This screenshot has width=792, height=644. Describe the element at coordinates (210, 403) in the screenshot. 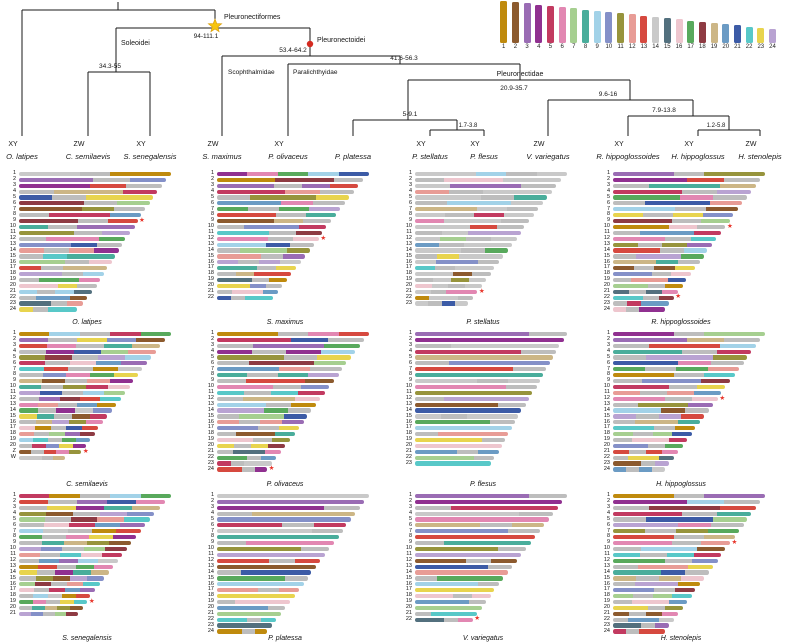

I see `chromosome-number: 13` at that location.